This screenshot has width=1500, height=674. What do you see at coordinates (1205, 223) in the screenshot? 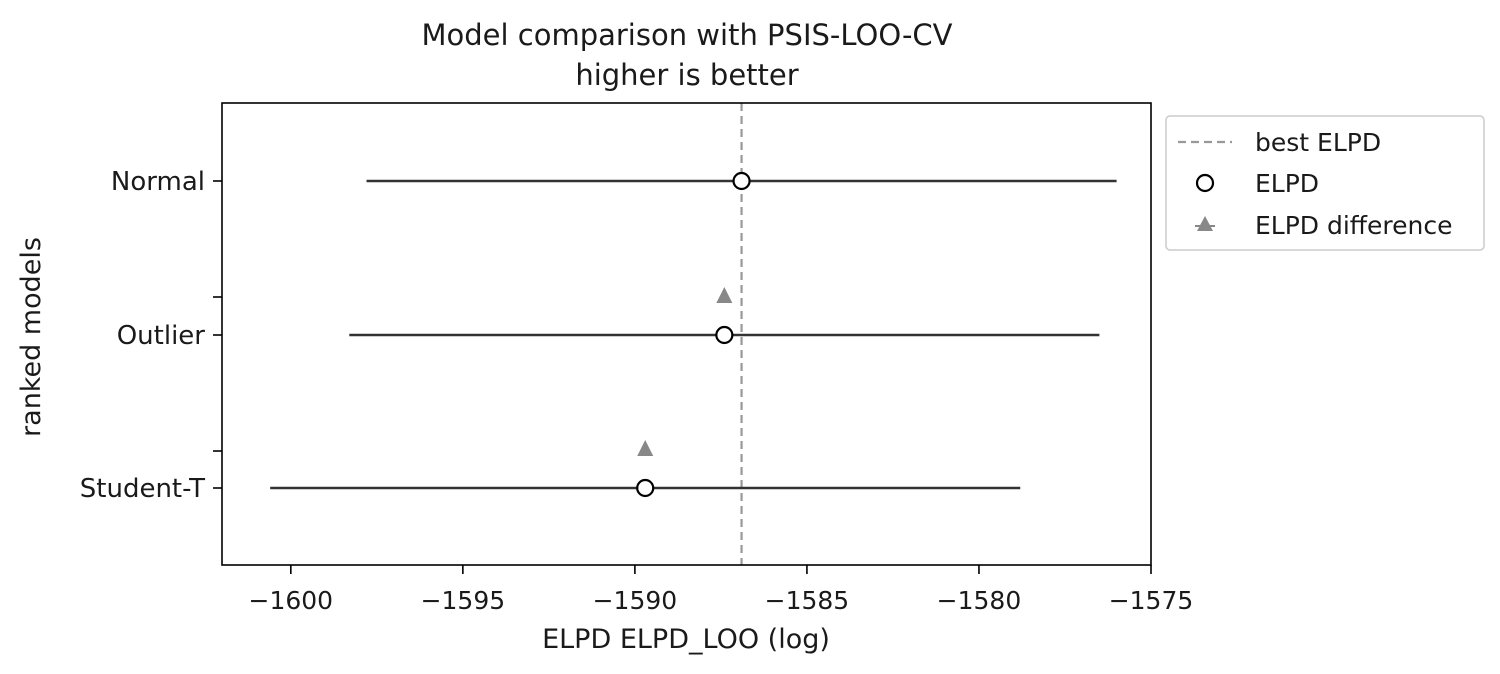
I see `legend-elpd-difference-swatch` at bounding box center [1205, 223].